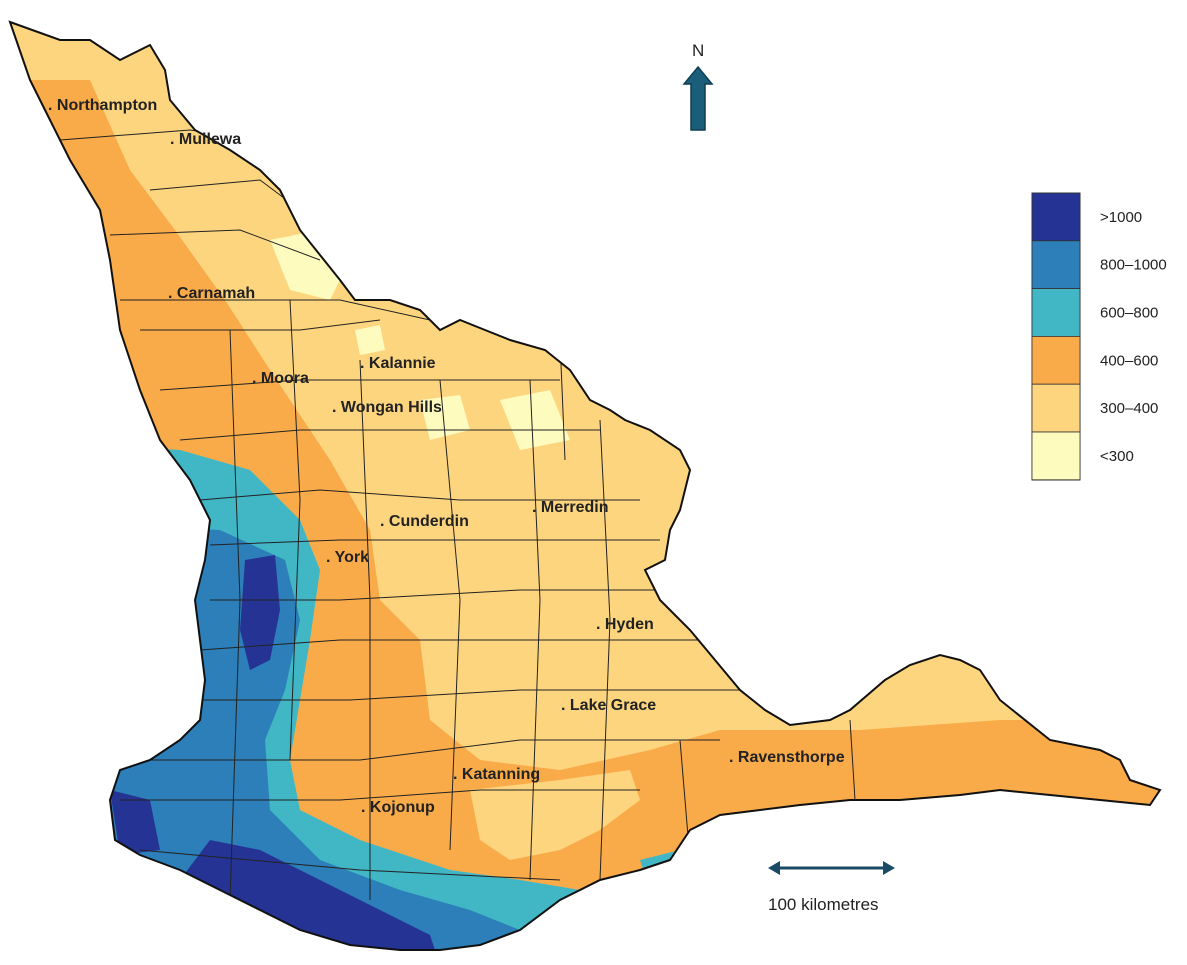 This screenshot has height=965, width=1187. What do you see at coordinates (608, 705) in the screenshot?
I see `town-lake-grace: . Lake Grace` at bounding box center [608, 705].